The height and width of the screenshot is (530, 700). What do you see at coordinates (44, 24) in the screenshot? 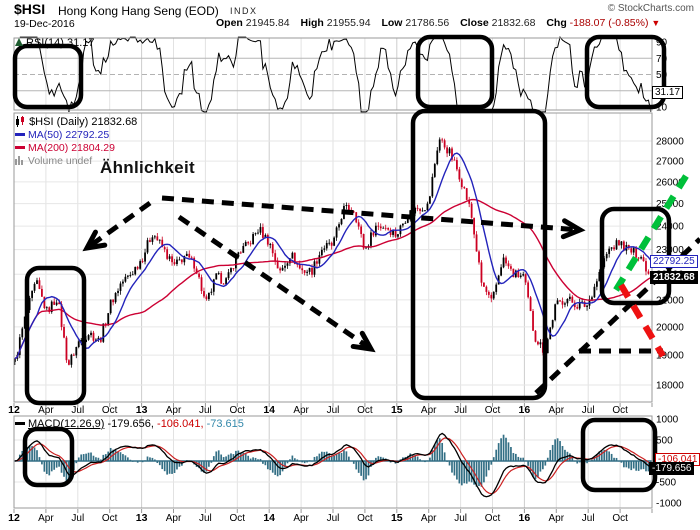
I see `chart-date: 19-Dec-2016` at bounding box center [44, 24].